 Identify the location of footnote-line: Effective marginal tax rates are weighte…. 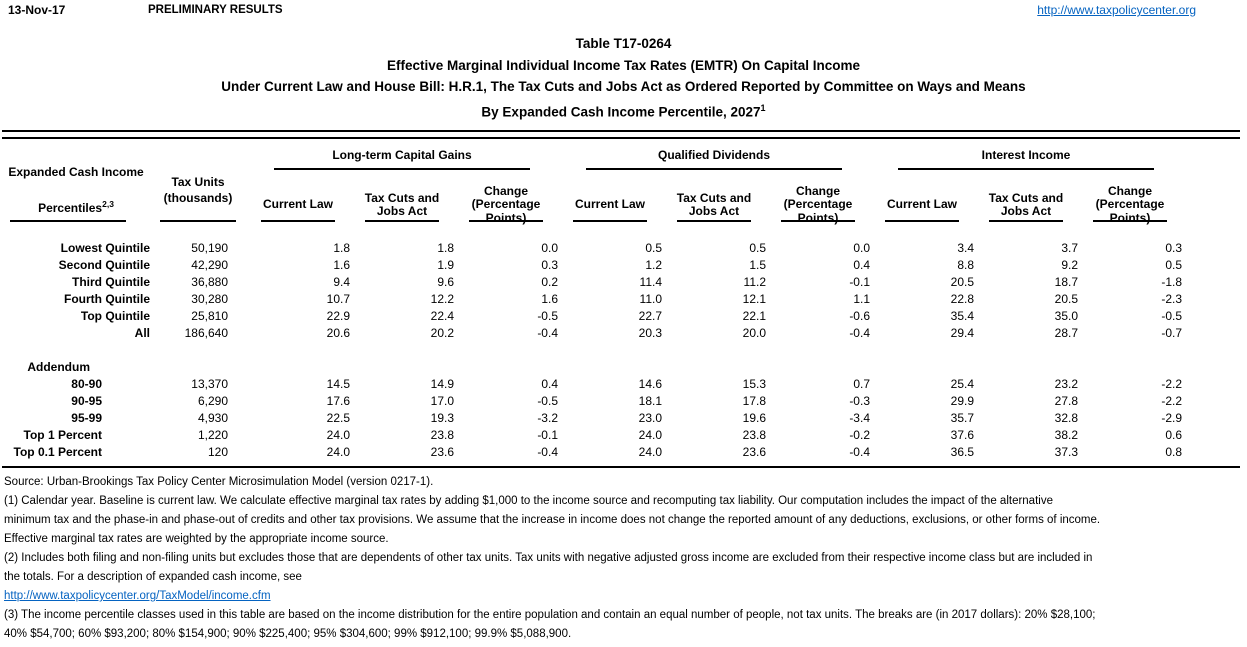
(196, 539).